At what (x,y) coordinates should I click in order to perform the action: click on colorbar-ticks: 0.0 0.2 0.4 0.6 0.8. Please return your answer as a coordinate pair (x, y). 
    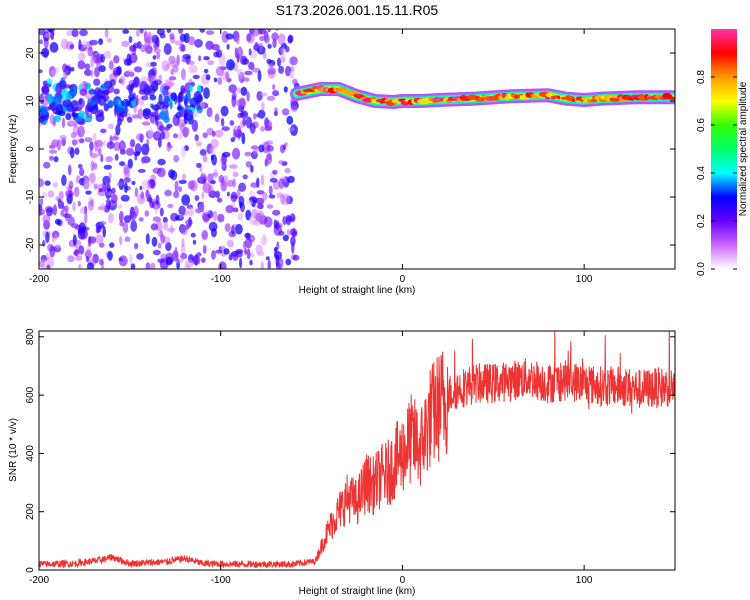
    Looking at the image, I should click on (716, 173).